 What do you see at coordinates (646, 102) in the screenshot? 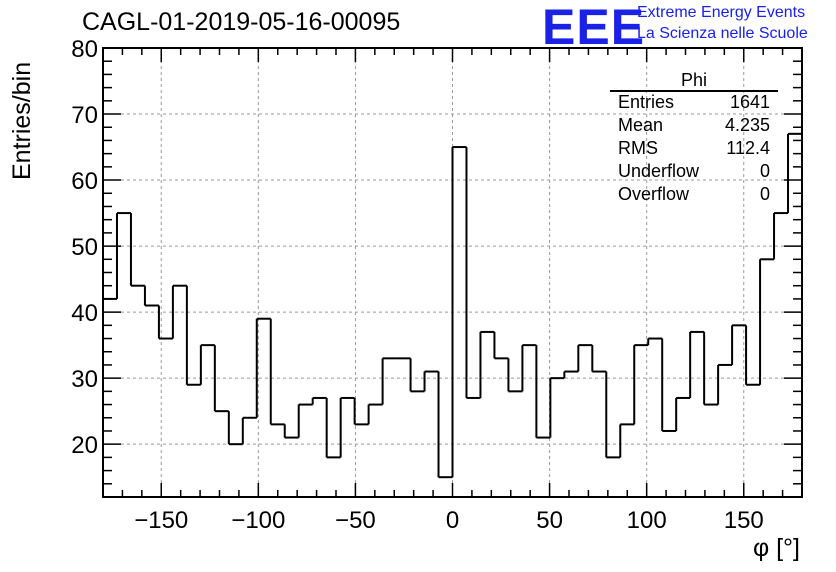
I see `stats-label-entries: Entries` at bounding box center [646, 102].